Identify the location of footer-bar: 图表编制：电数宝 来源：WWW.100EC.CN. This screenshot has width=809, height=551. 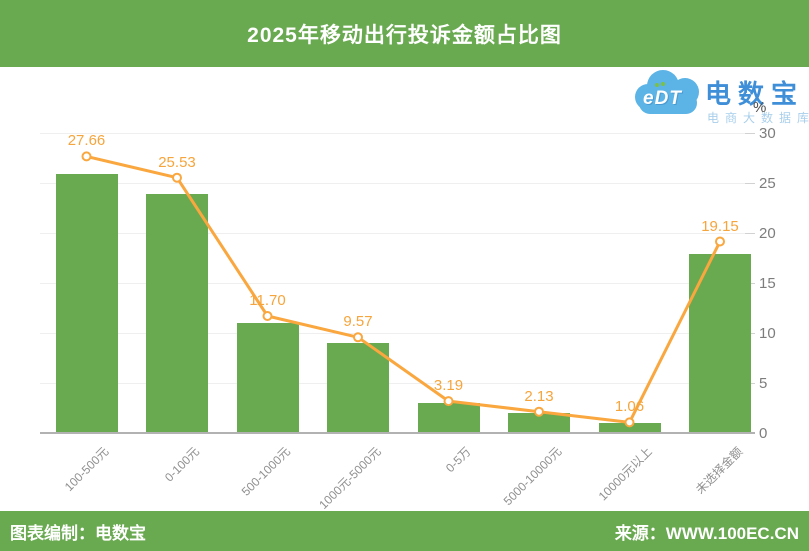
(404, 531).